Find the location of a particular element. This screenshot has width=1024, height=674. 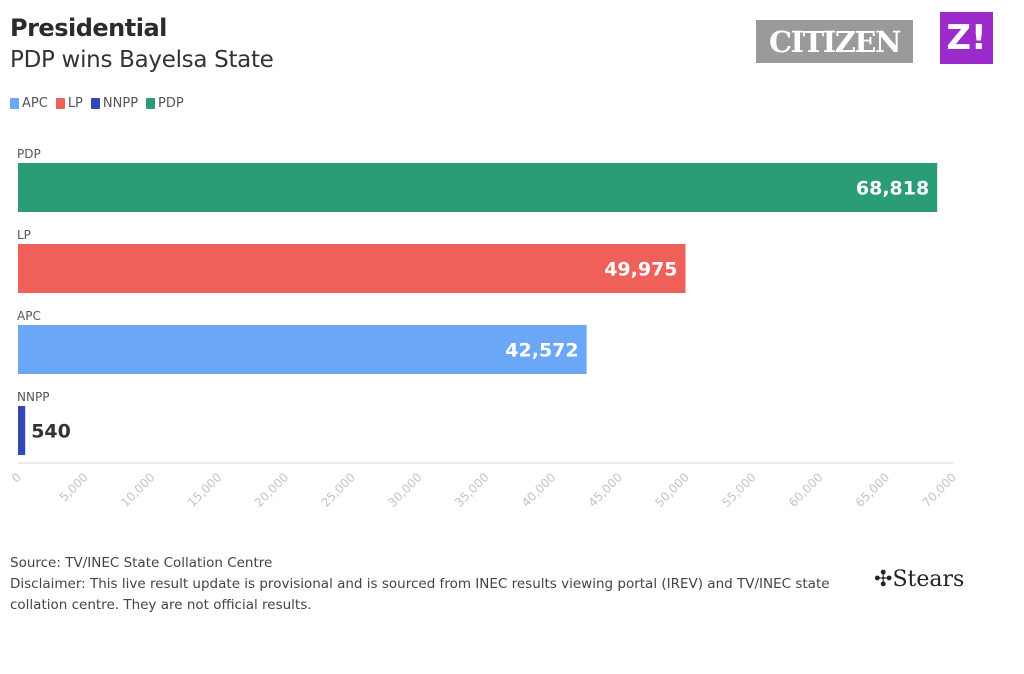

x-tick-label: 15,000 is located at coordinates (205, 490).